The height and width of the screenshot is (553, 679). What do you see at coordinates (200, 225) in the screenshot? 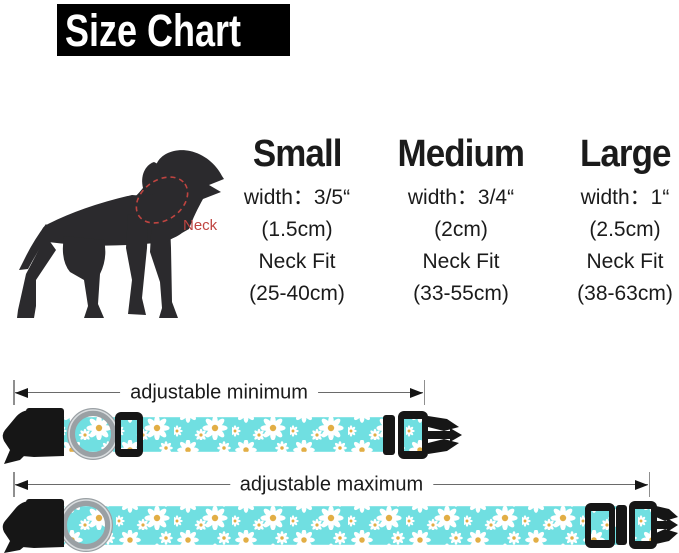
I see `neck-label: Neck` at bounding box center [200, 225].